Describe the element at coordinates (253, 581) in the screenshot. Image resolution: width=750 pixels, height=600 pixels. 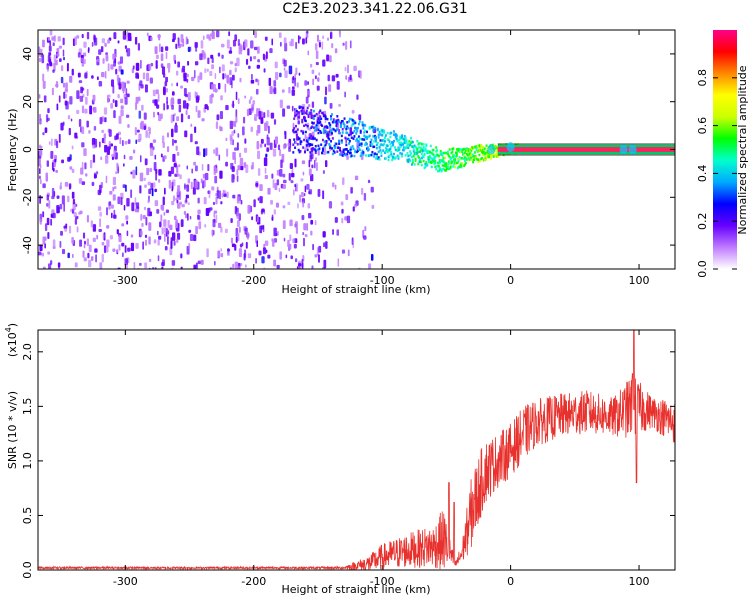
I see `x-tick-label: -200` at that location.